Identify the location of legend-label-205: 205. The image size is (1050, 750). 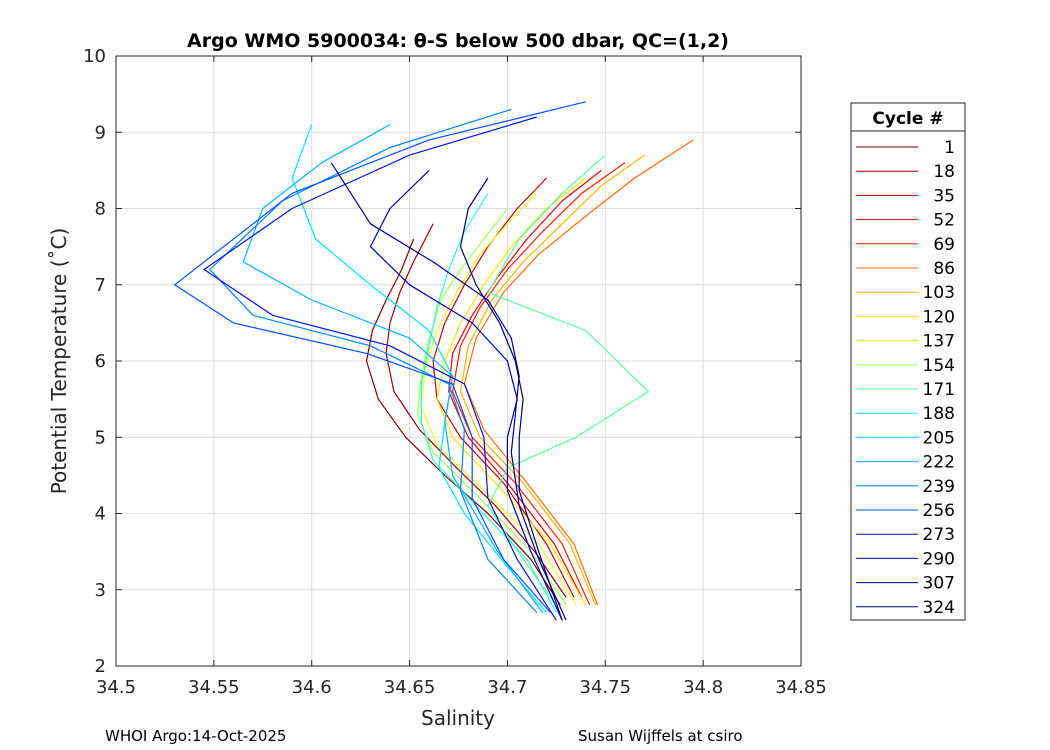
(939, 438).